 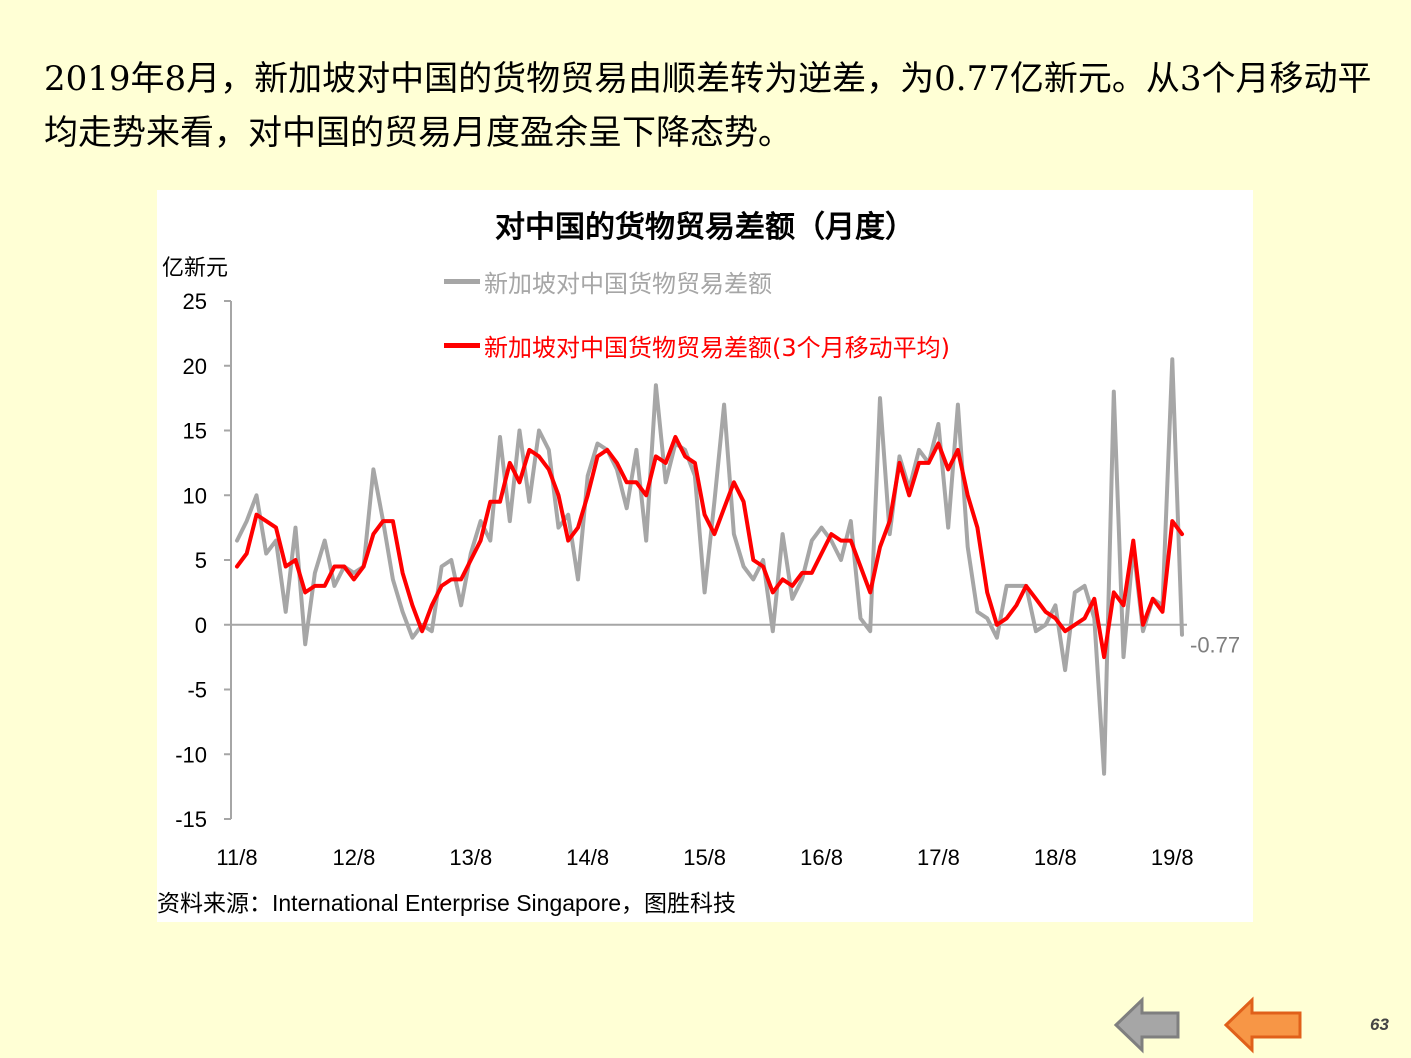 What do you see at coordinates (1055, 857) in the screenshot?
I see `x-tick-label: 18/8` at bounding box center [1055, 857].